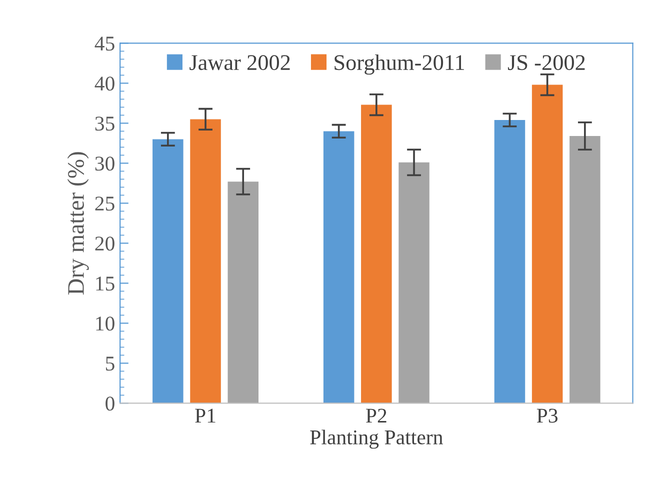 This screenshot has height=480, width=649. Describe the element at coordinates (205, 415) in the screenshot. I see `x-tick-label: P1` at that location.